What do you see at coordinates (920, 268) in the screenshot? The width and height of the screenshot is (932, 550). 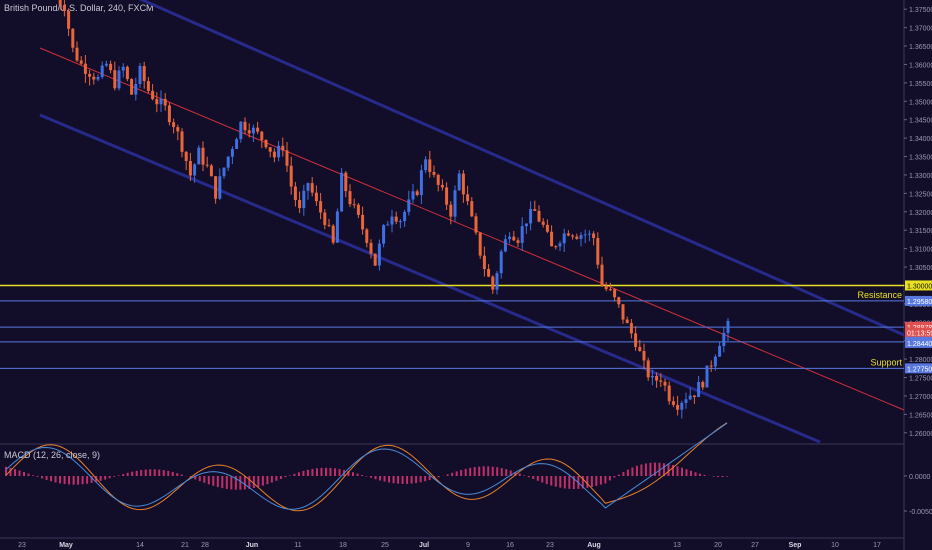 I see `y-tick-label: 1.30500` at bounding box center [920, 268].